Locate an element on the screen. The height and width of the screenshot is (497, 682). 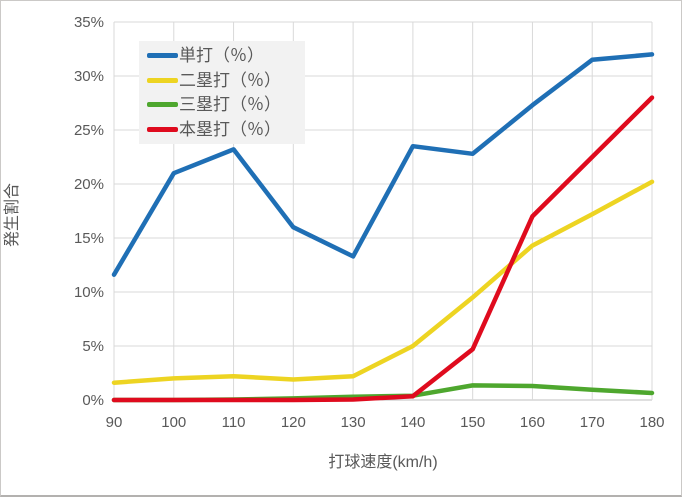
legend-label-double: 二塁打（％） is located at coordinates (230, 80).